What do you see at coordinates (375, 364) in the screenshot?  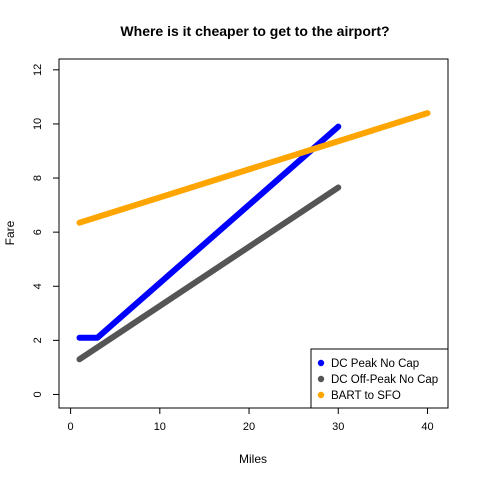 I see `legend-label: DC Peak No Cap` at bounding box center [375, 364].